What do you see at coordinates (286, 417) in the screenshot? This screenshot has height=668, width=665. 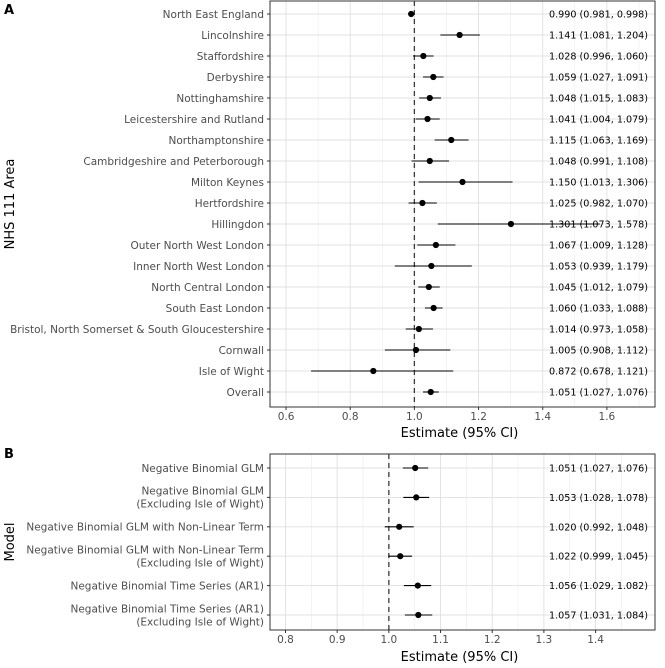 I see `panel-a-x-tick-label: 0.6` at bounding box center [286, 417].